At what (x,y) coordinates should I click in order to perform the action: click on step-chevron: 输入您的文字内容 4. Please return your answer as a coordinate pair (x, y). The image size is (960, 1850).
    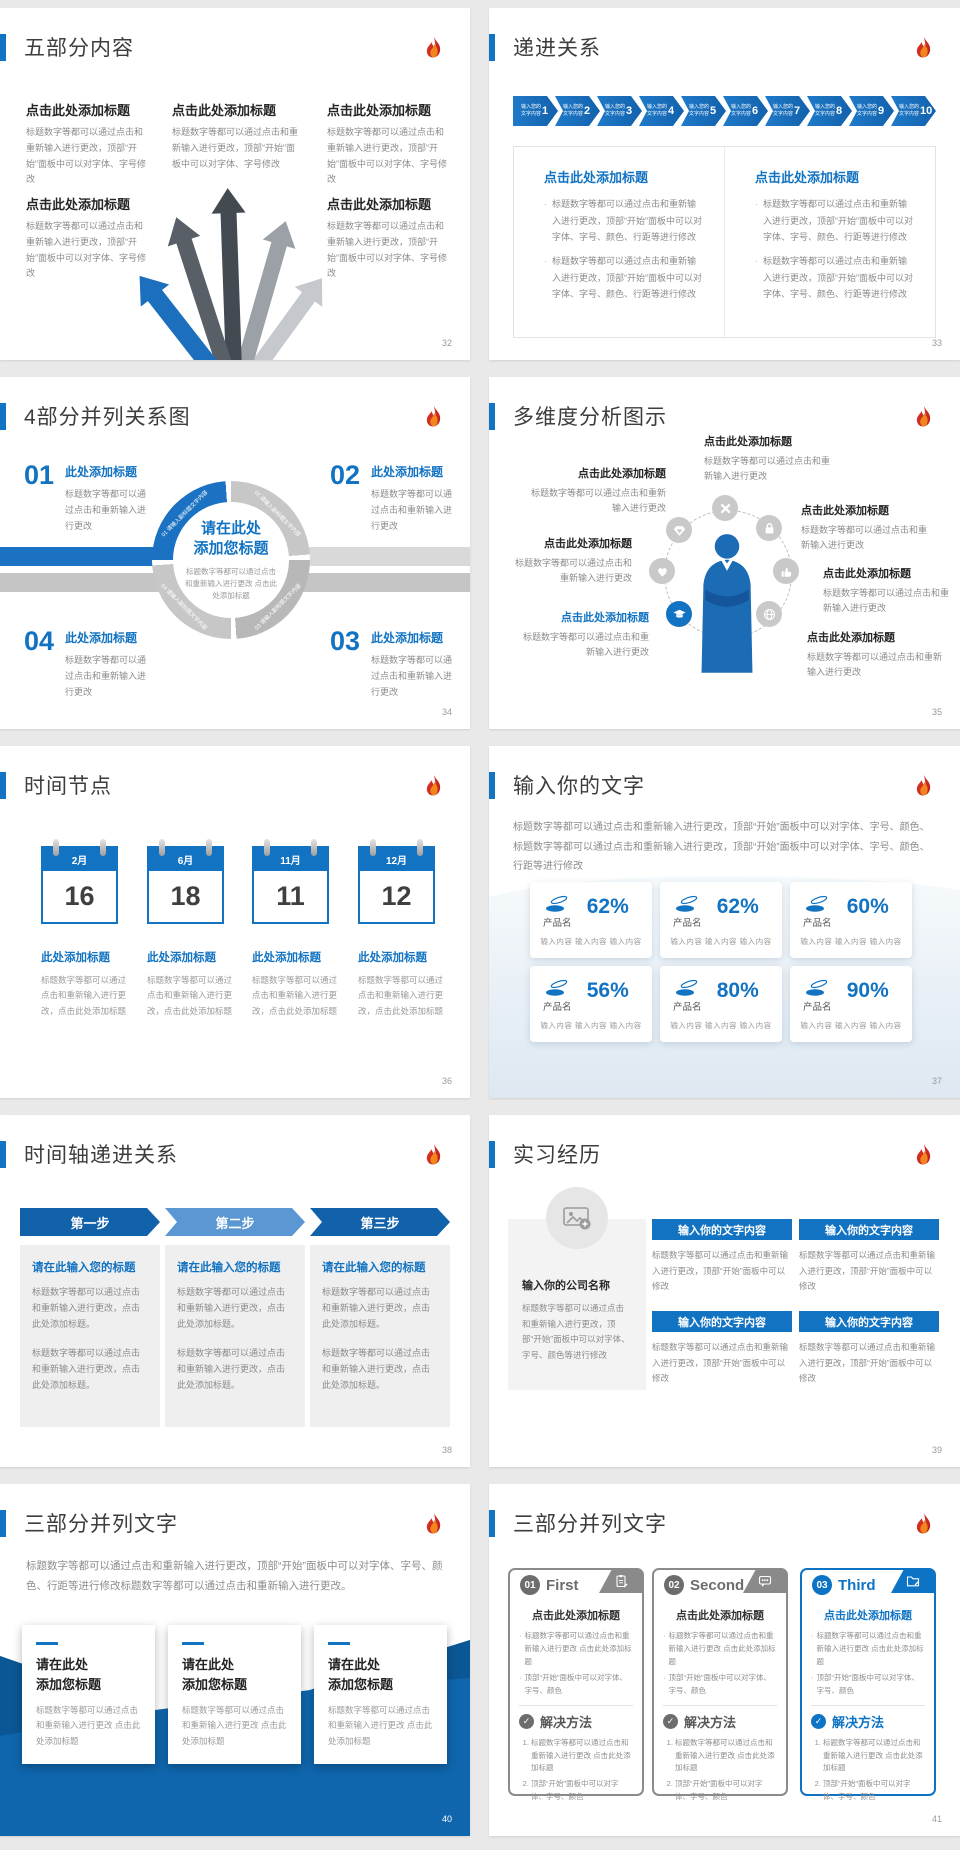
    Looking at the image, I should click on (661, 111).